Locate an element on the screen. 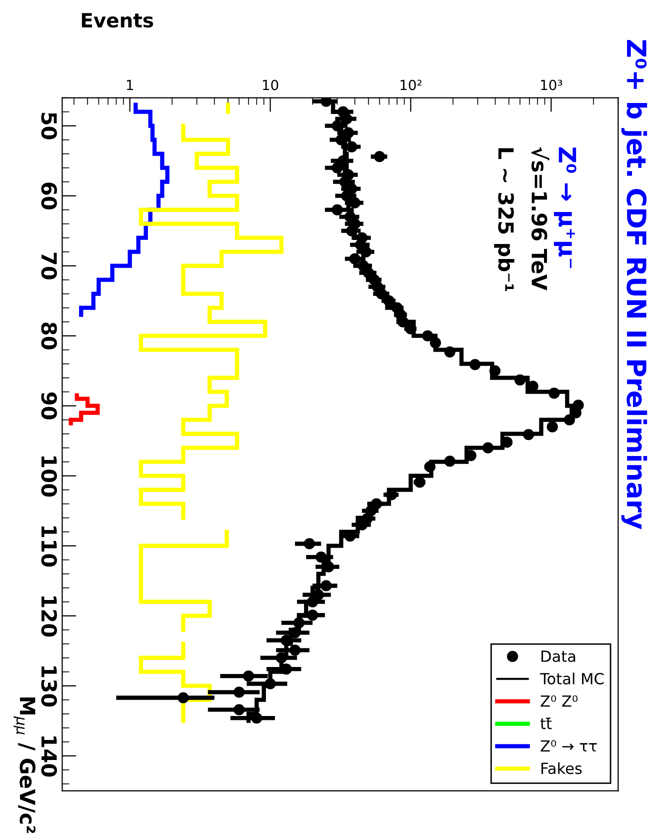 Image resolution: width=669 pixels, height=836 pixels. legend-label: Z⁰ Z⁰ is located at coordinates (559, 701).